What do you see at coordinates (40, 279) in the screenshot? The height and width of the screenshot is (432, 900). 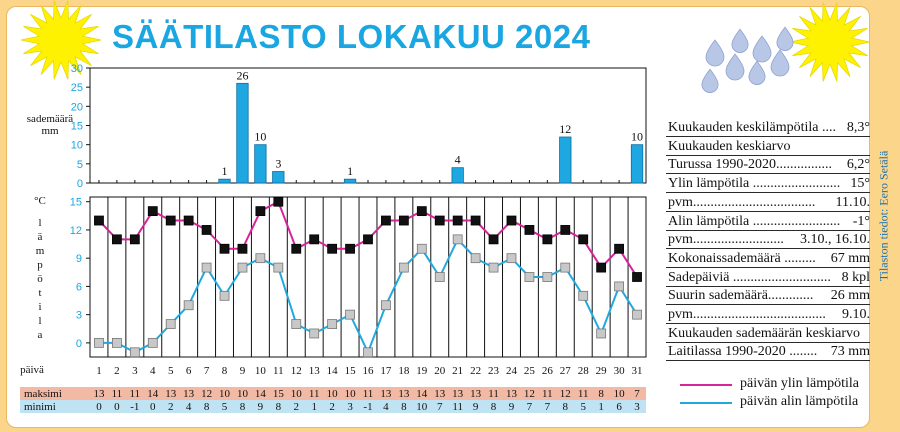 I see `temp-axis-label-char: ö` at bounding box center [40, 279].